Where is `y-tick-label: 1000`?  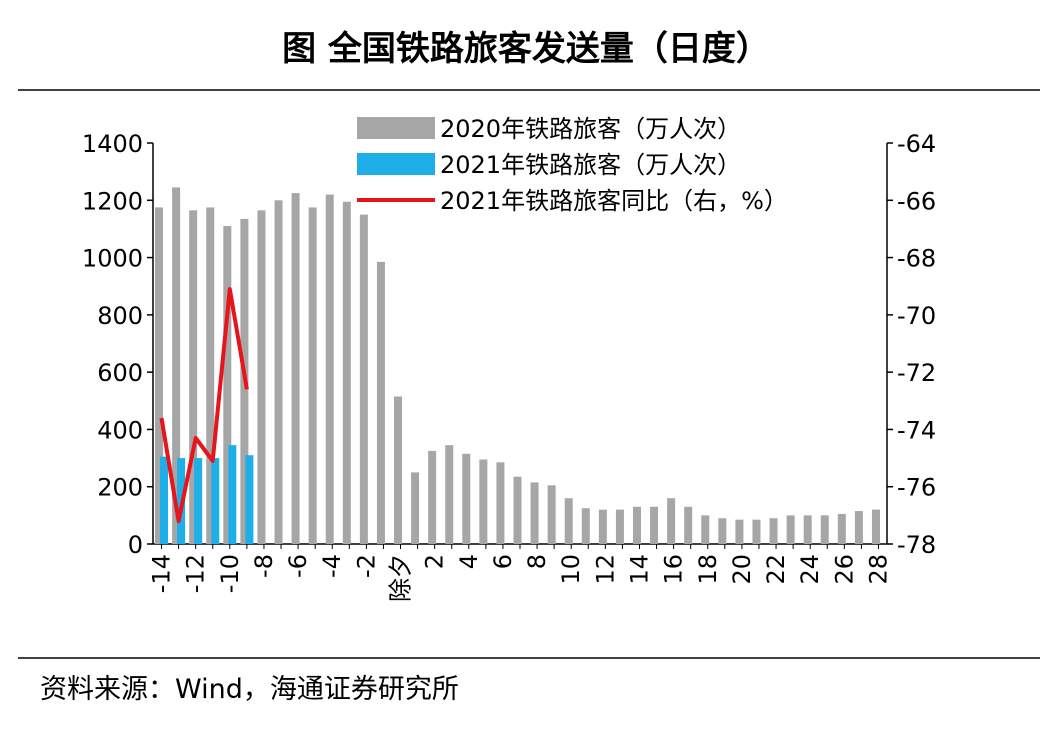
y-tick-label: 1000 is located at coordinates (112, 259).